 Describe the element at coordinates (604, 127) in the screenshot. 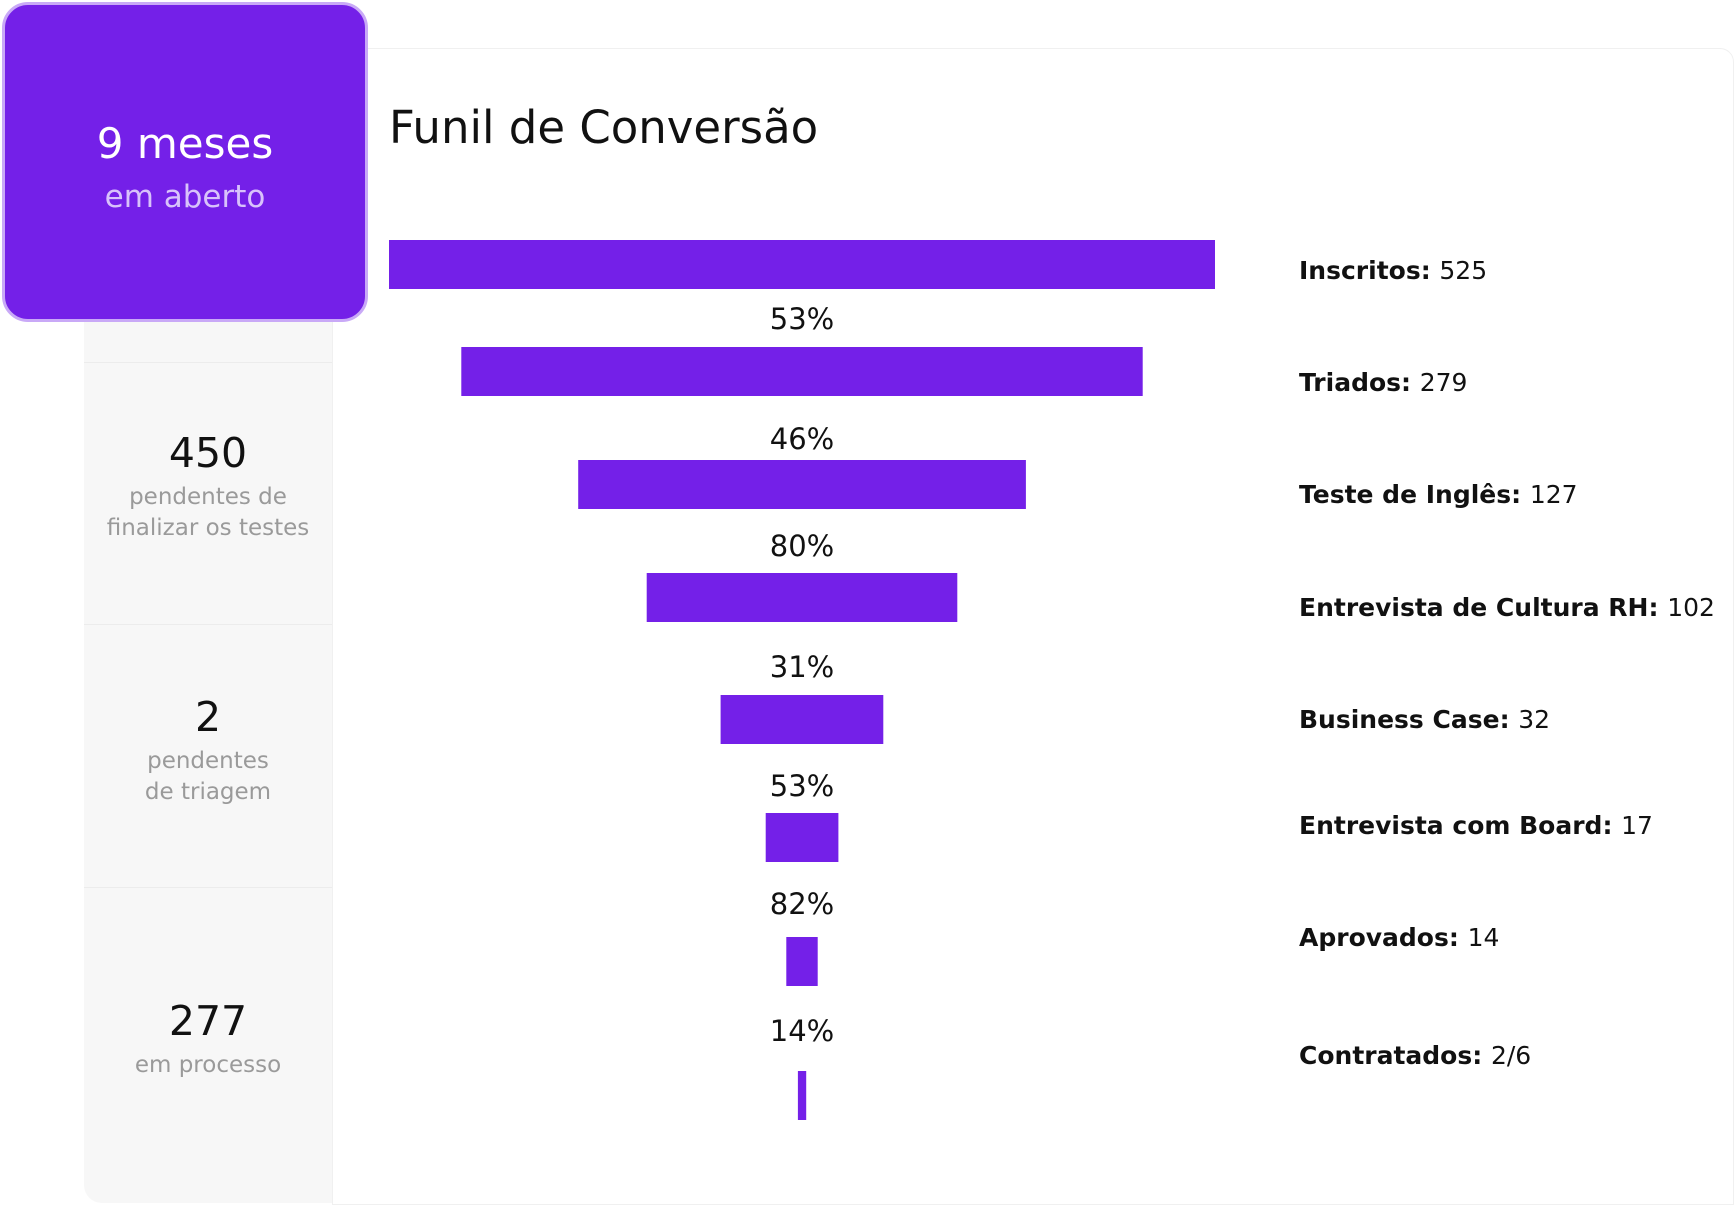

I see `chart-title: Funil de Conversão` at that location.